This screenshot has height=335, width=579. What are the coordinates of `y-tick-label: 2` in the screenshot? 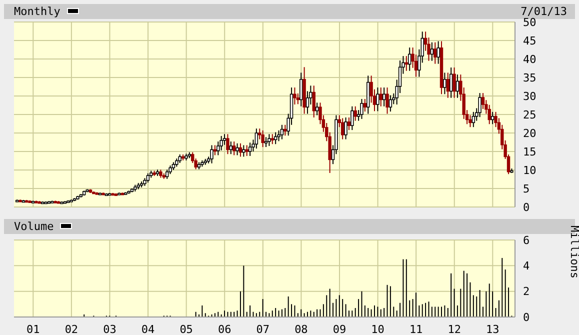 It's located at (526, 291).